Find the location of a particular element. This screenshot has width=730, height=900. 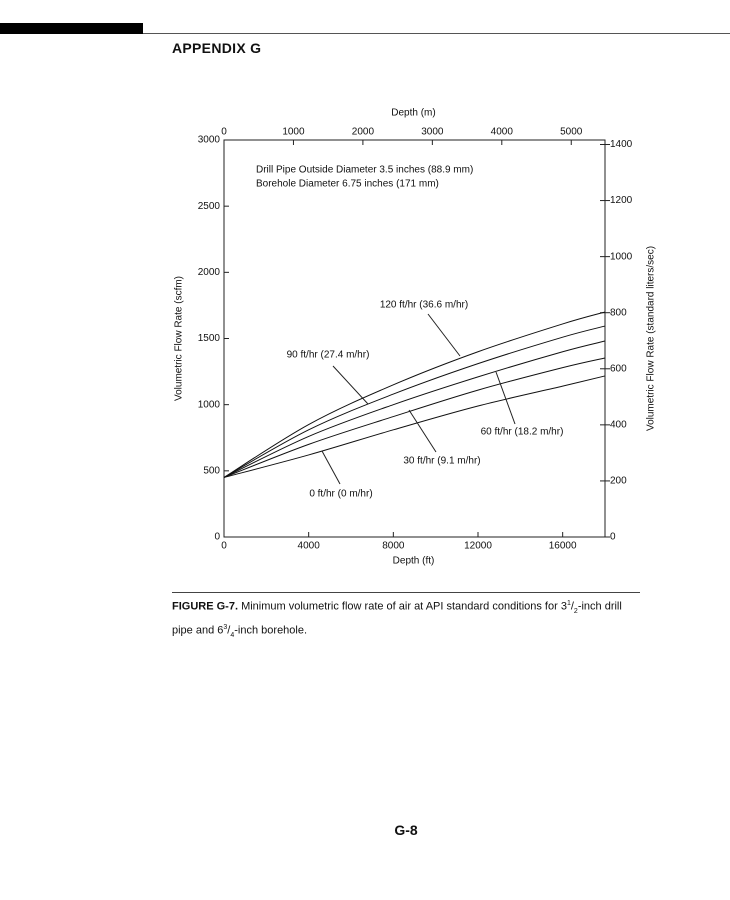

series-label: 0 ft/hr (0 m/hr) is located at coordinates (340, 494).